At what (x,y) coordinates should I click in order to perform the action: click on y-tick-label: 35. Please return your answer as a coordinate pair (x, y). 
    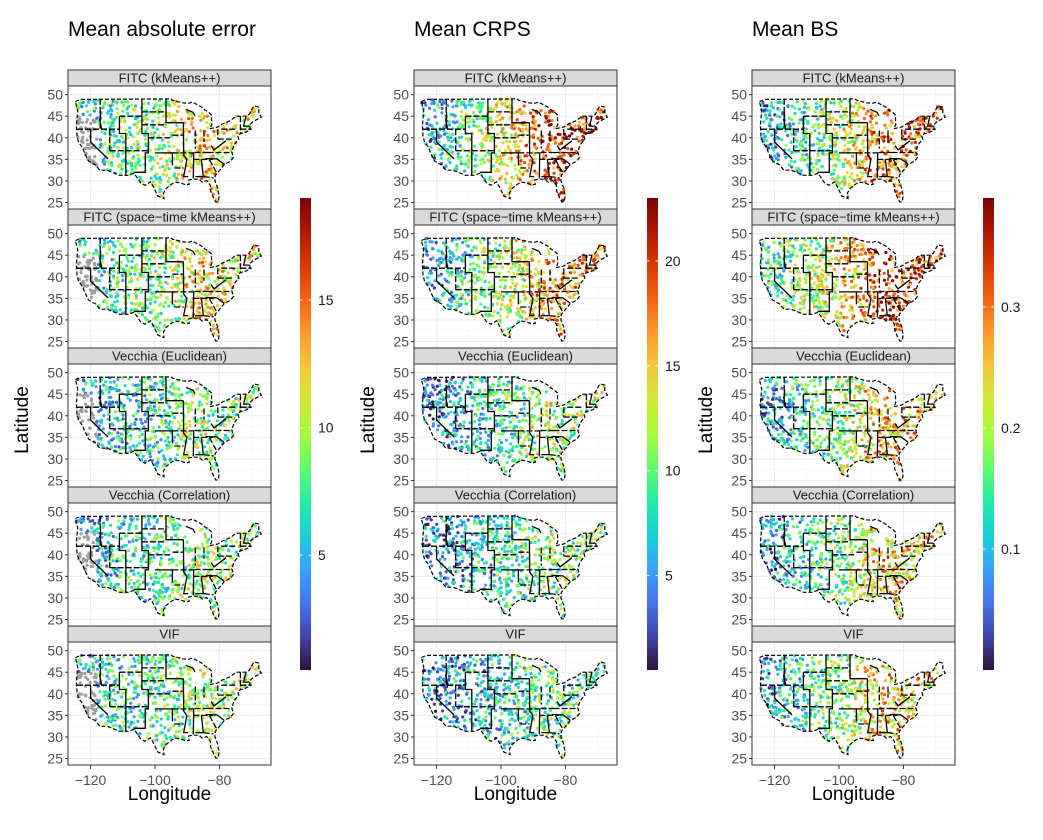
    Looking at the image, I should click on (401, 298).